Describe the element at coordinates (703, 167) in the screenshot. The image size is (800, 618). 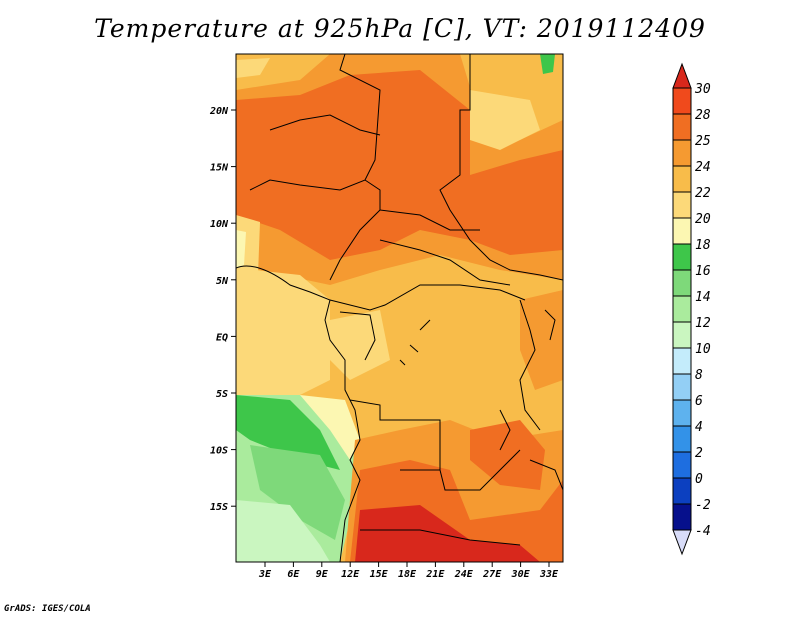
I see `colorbar-label: 24` at that location.